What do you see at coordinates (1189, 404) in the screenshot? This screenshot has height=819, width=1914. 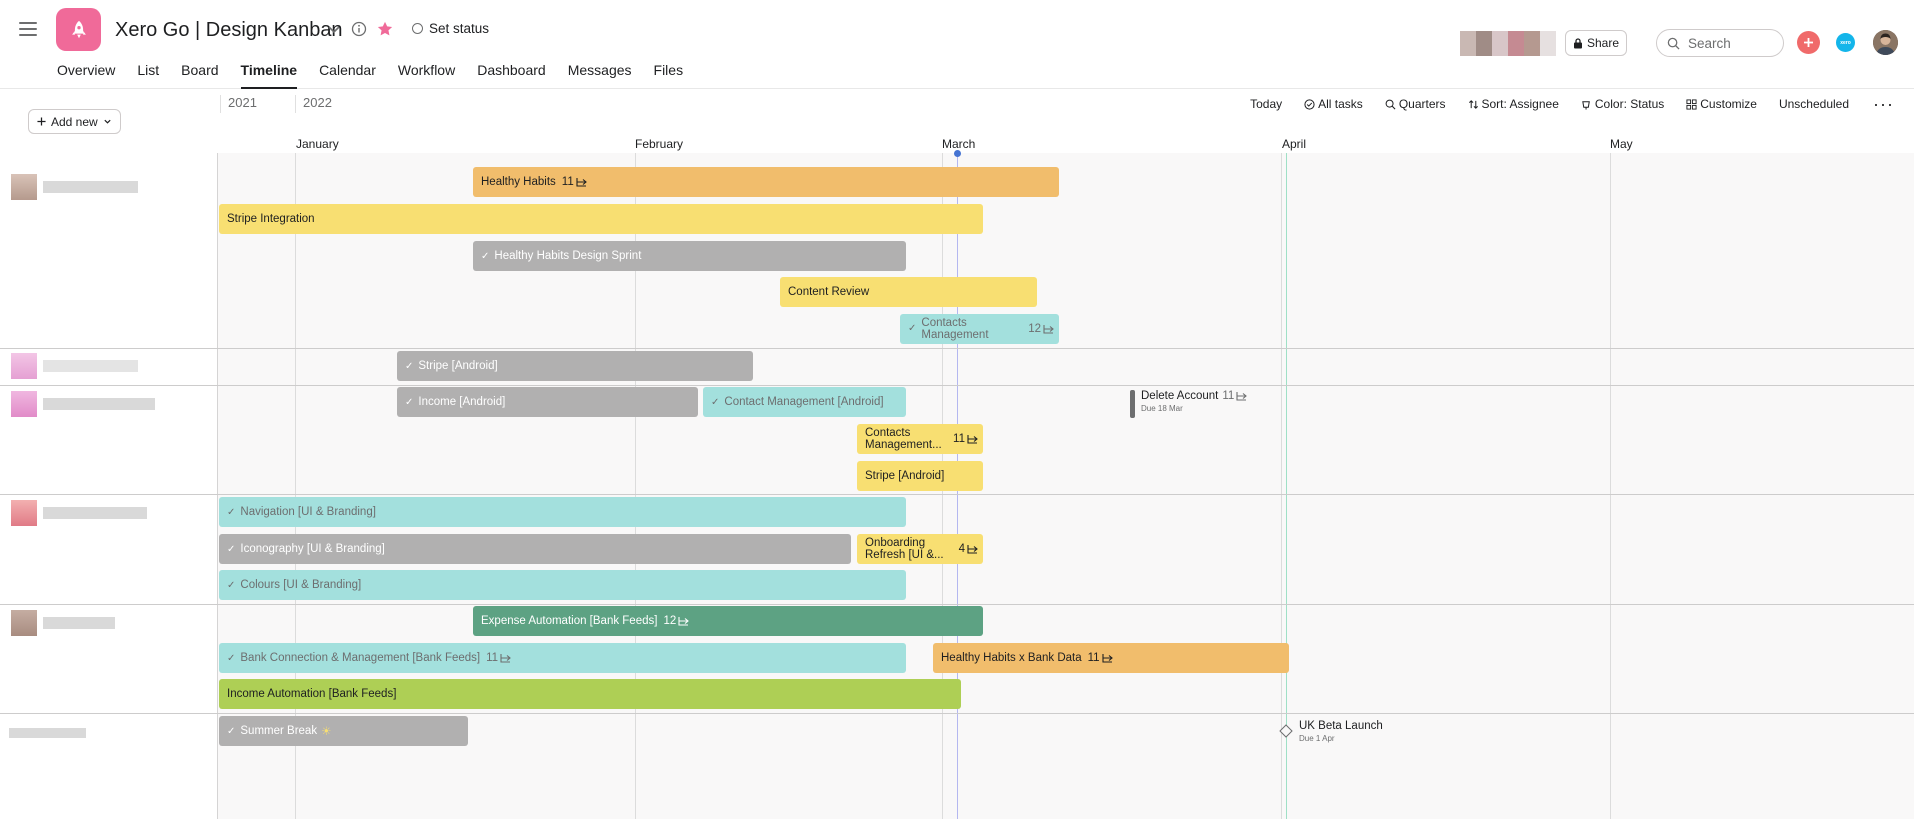 I see `milestone-delete-account: Delete Account 11 Due 18 Mar` at bounding box center [1189, 404].